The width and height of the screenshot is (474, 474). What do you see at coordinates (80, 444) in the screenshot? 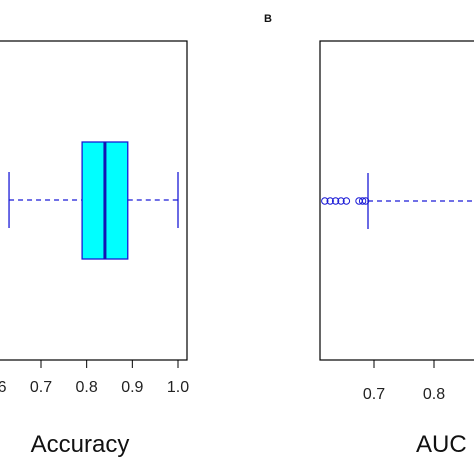
I see `panel-a-x-axis-title: Accuracy` at bounding box center [80, 444].